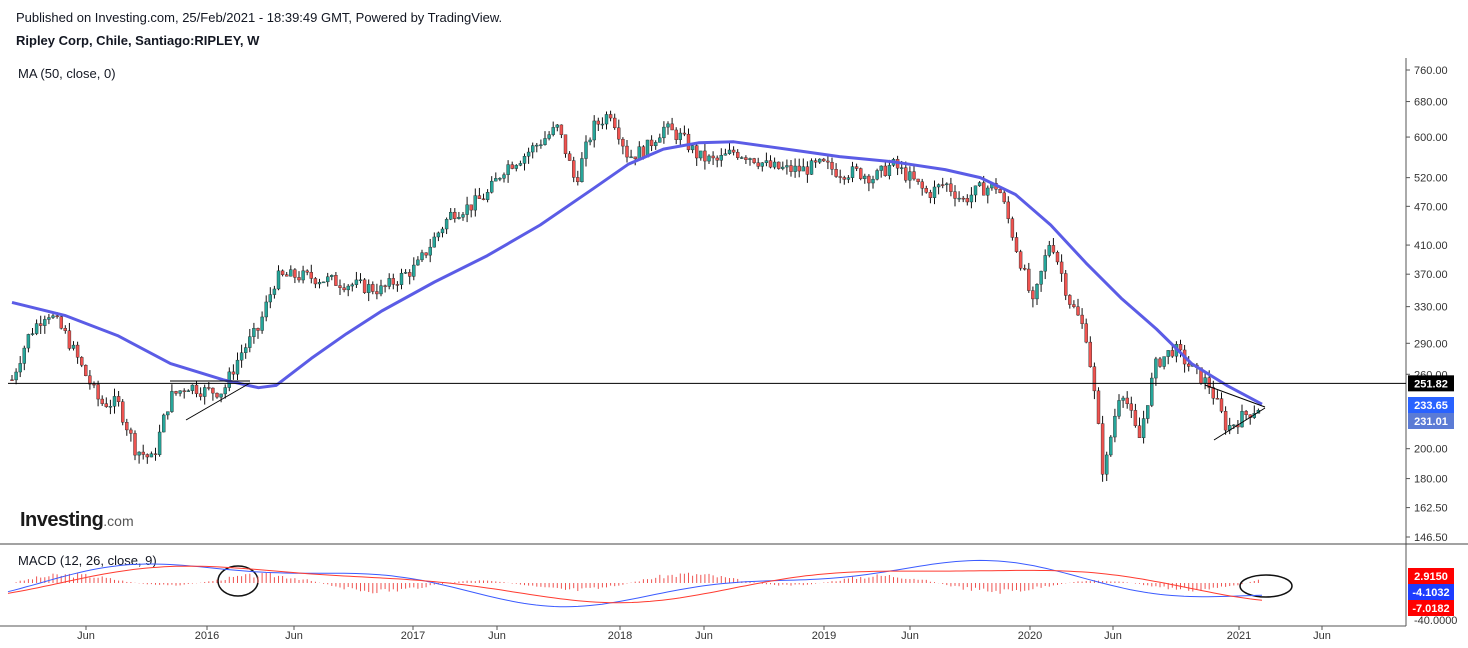  I want to click on circle-annotation-2021, so click(1266, 586).